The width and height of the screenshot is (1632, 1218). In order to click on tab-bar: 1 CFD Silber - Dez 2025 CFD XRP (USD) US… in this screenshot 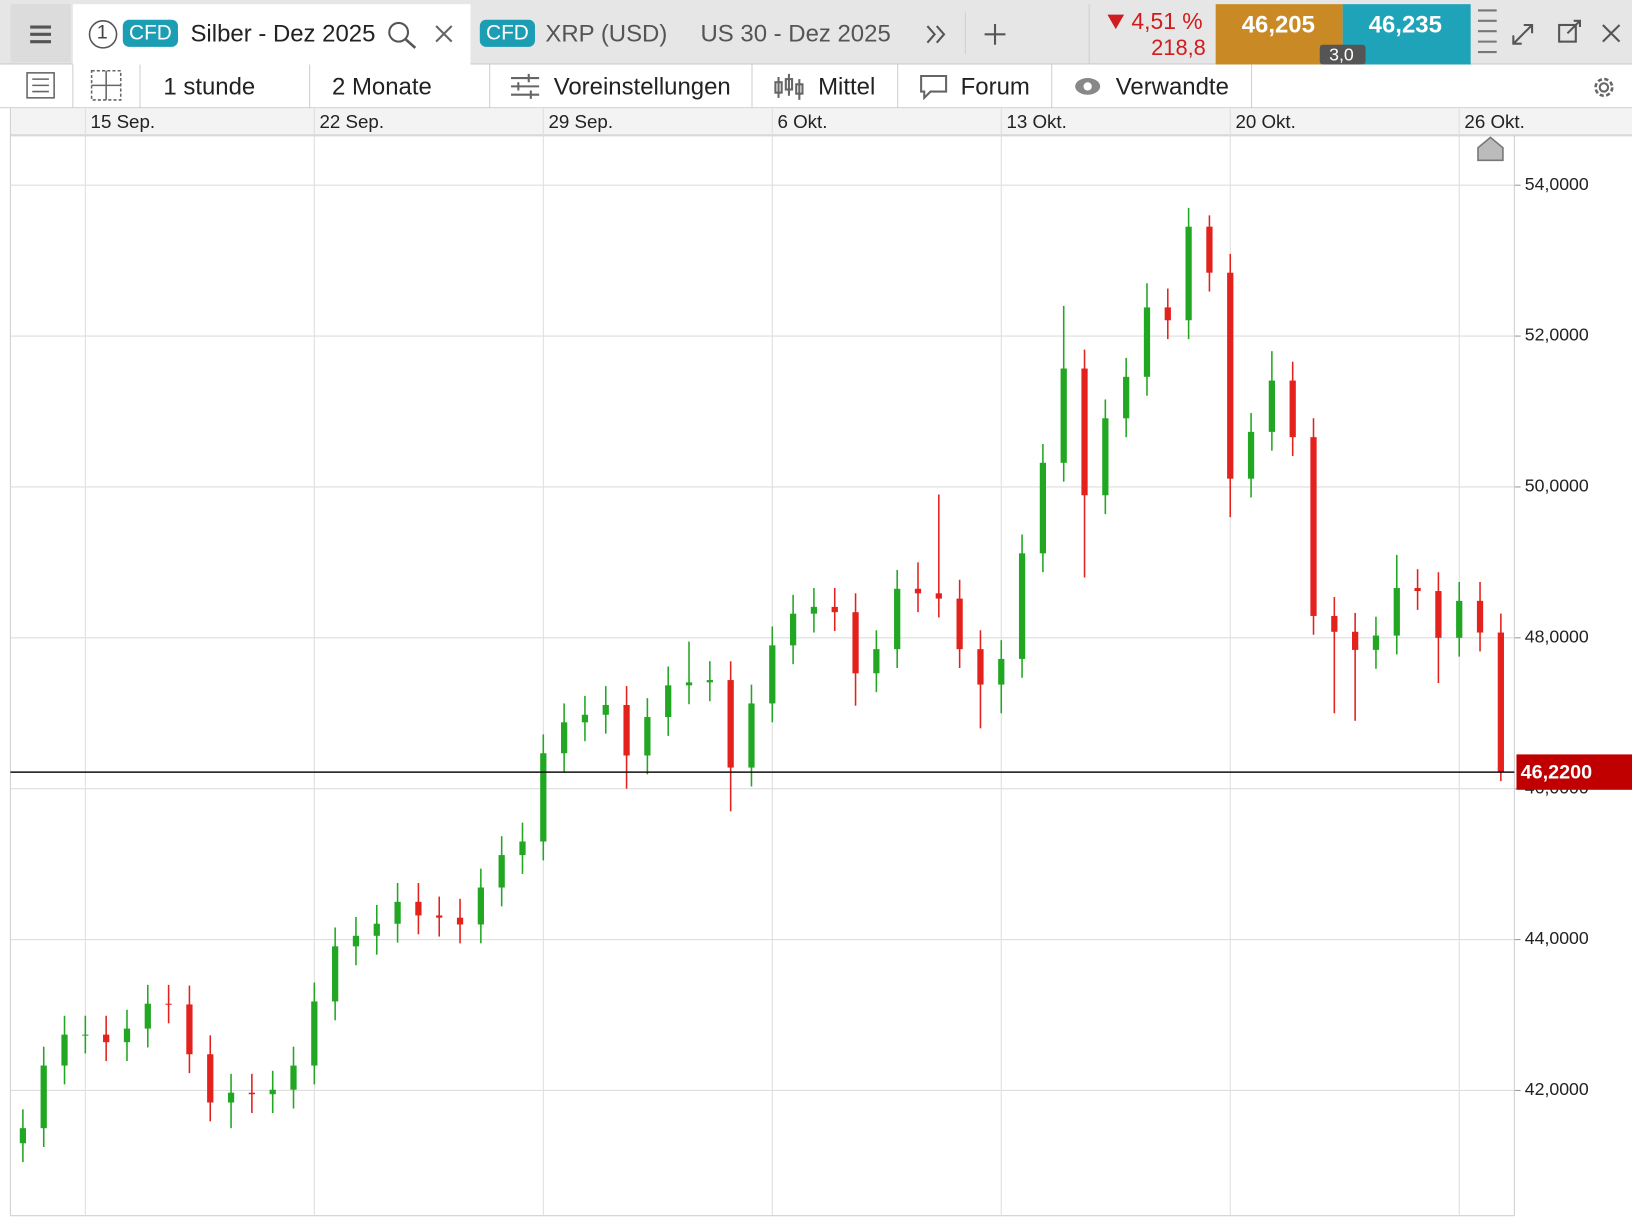, I will do `click(816, 32)`.